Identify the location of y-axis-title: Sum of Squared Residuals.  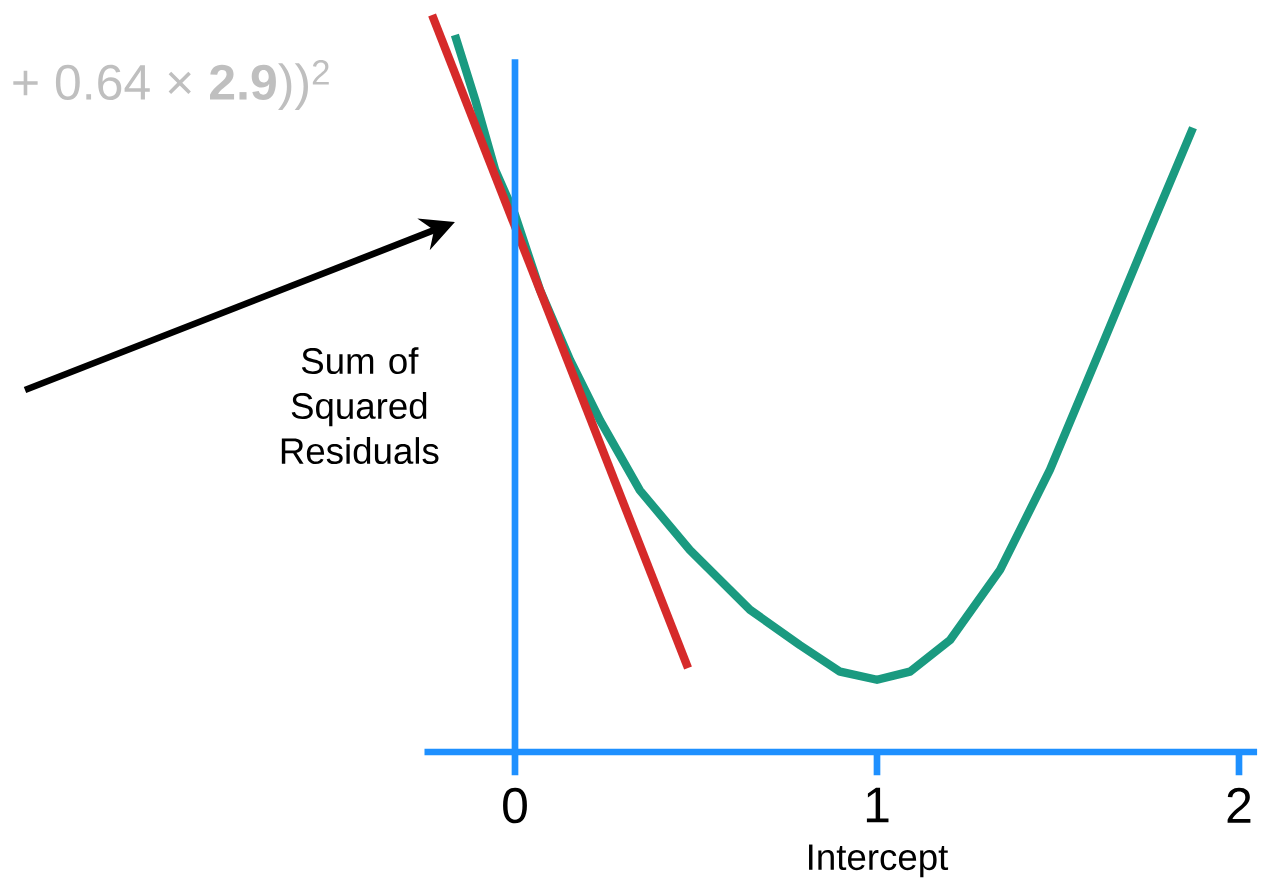
(360, 406).